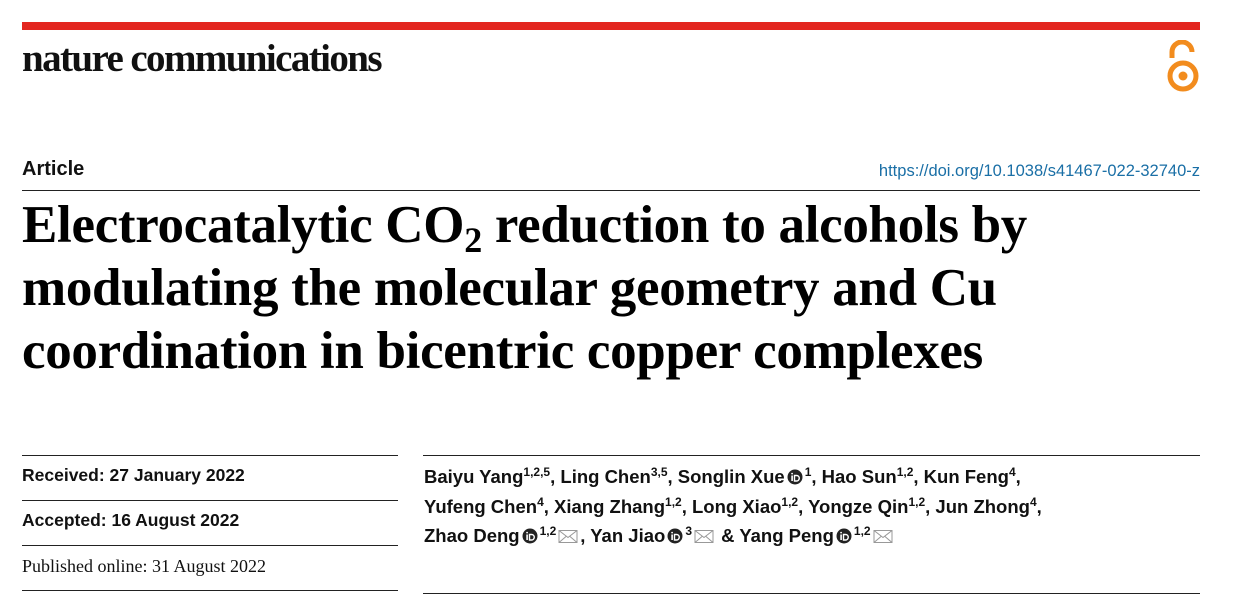  I want to click on author-line: Zhao Deng 1,2, Yan Jiao 3 & Yang Peng 1,2, so click(733, 536).